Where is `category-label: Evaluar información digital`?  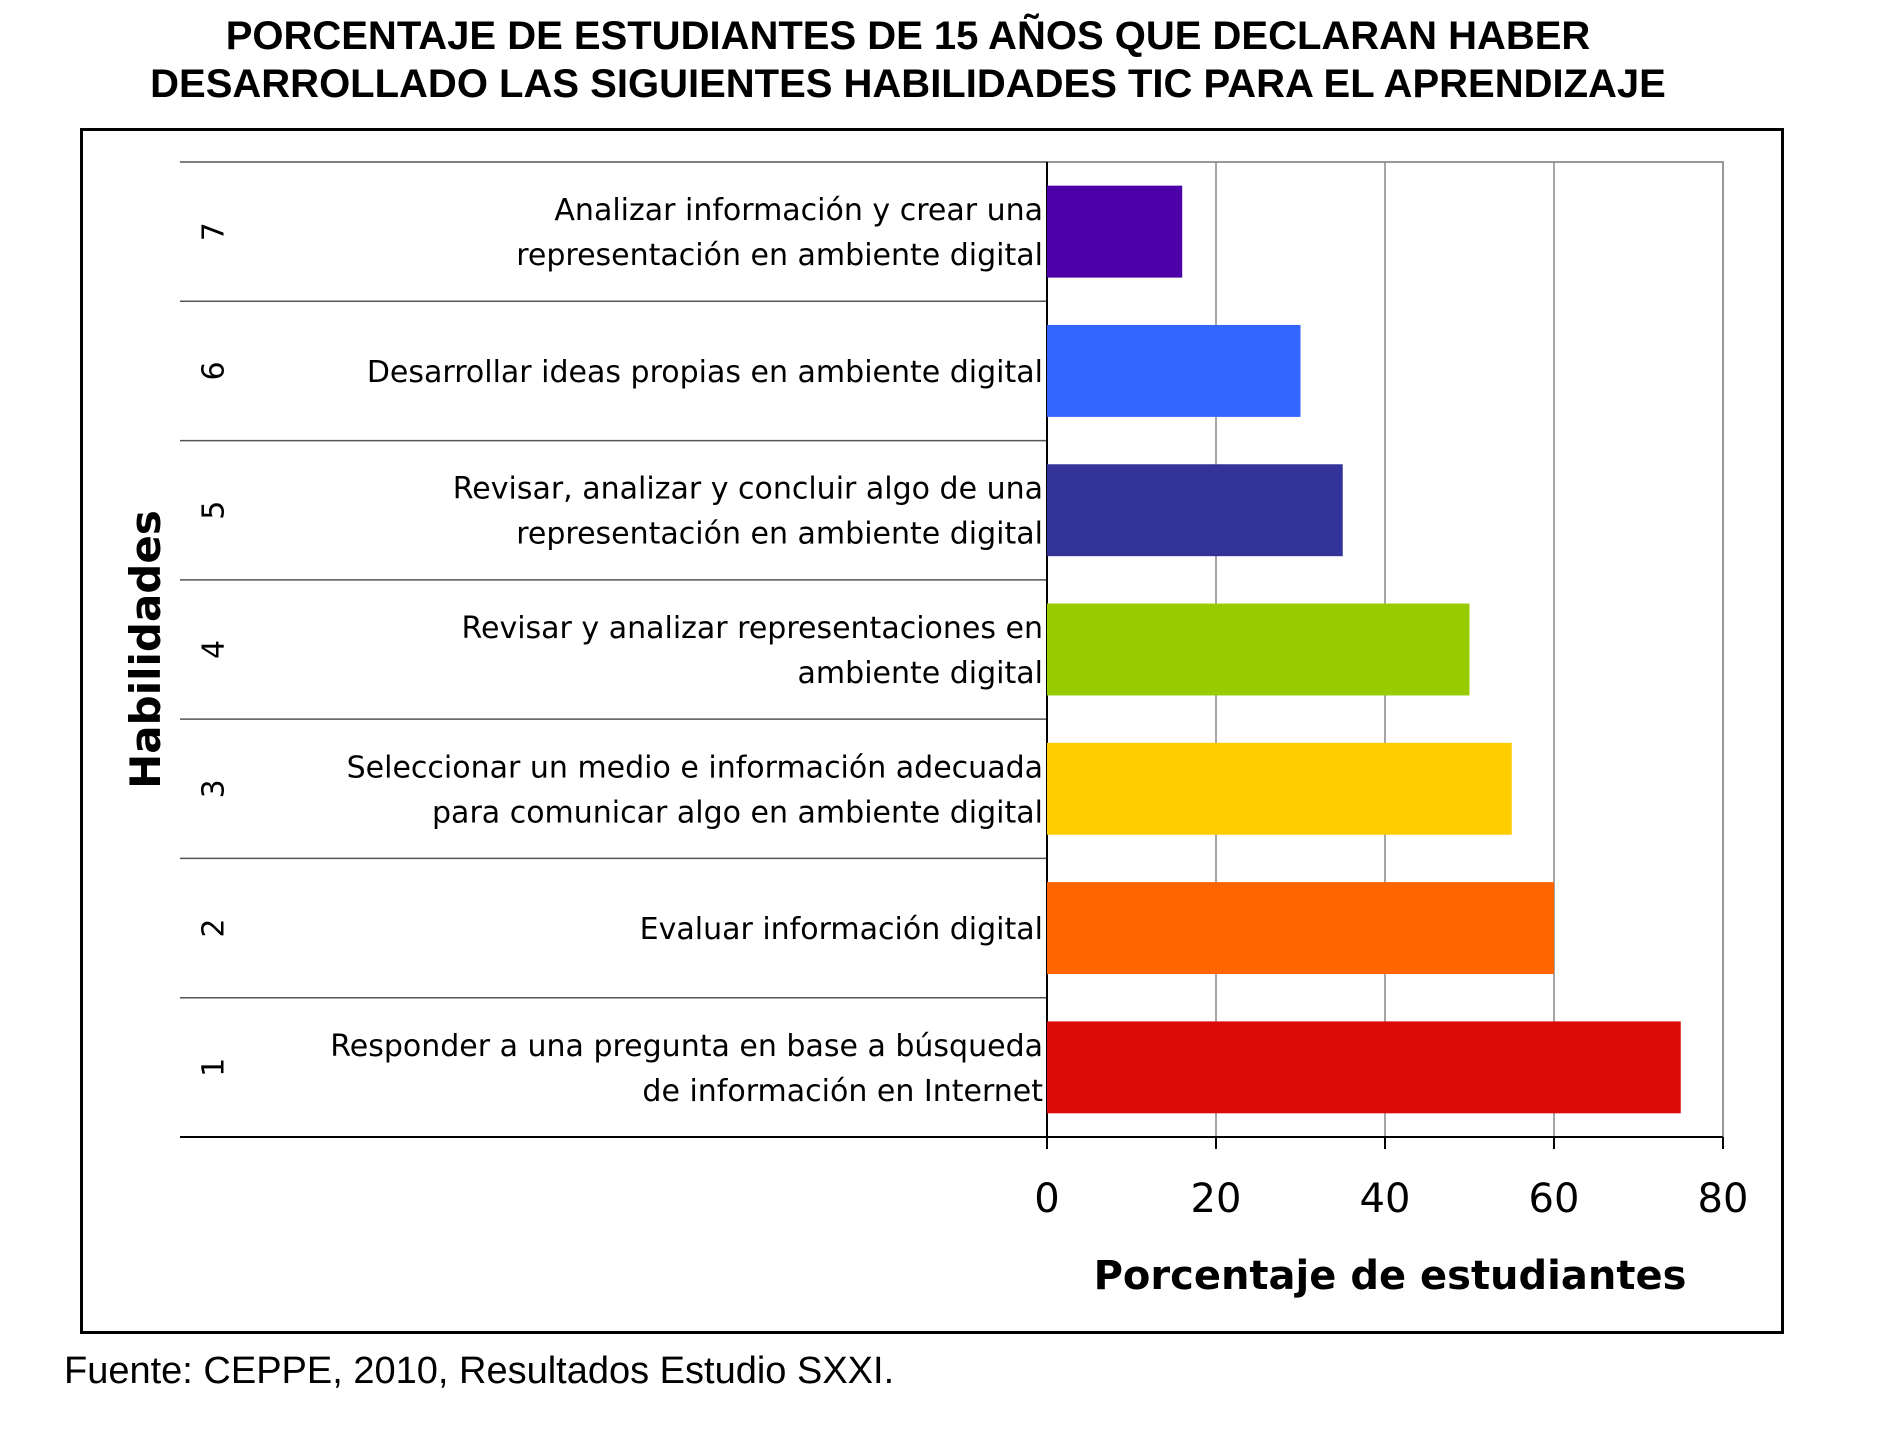 category-label: Evaluar información digital is located at coordinates (841, 929).